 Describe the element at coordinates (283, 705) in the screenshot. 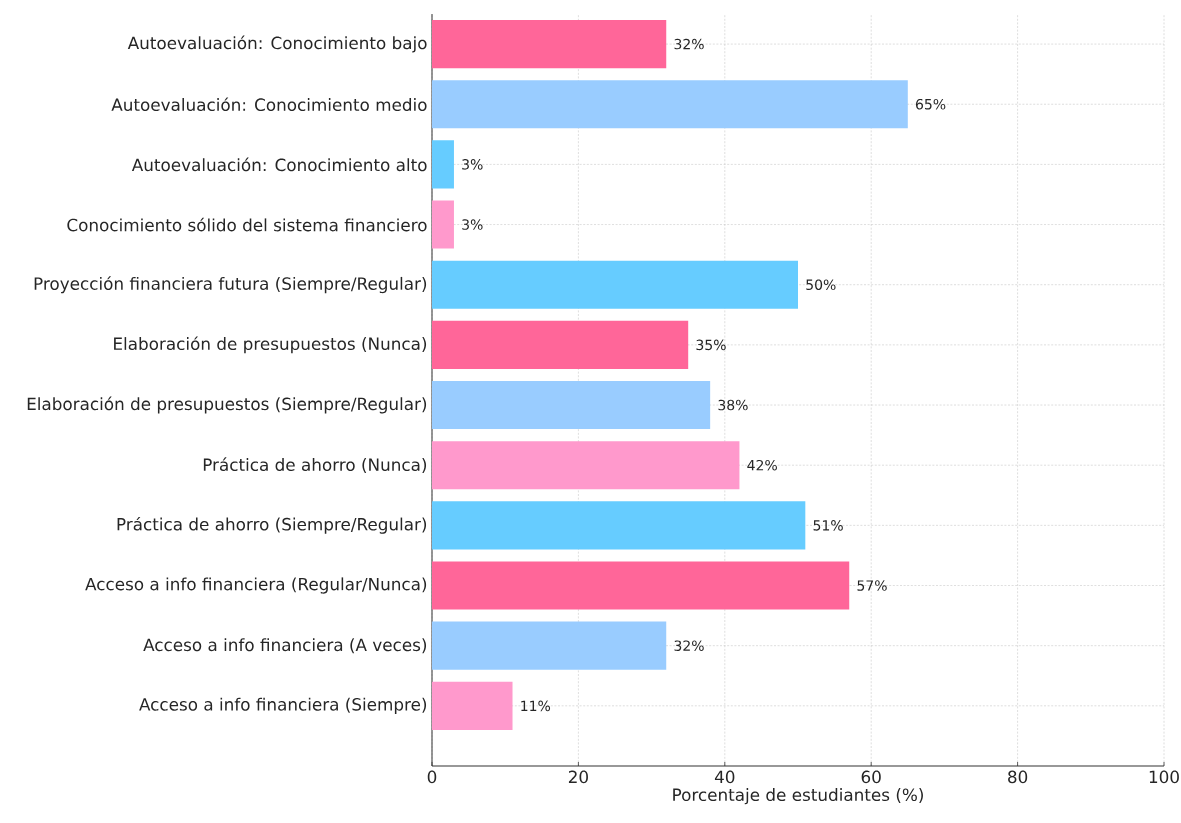

I see `y-tick-label: Acceso a info financiera (Siempre)` at that location.